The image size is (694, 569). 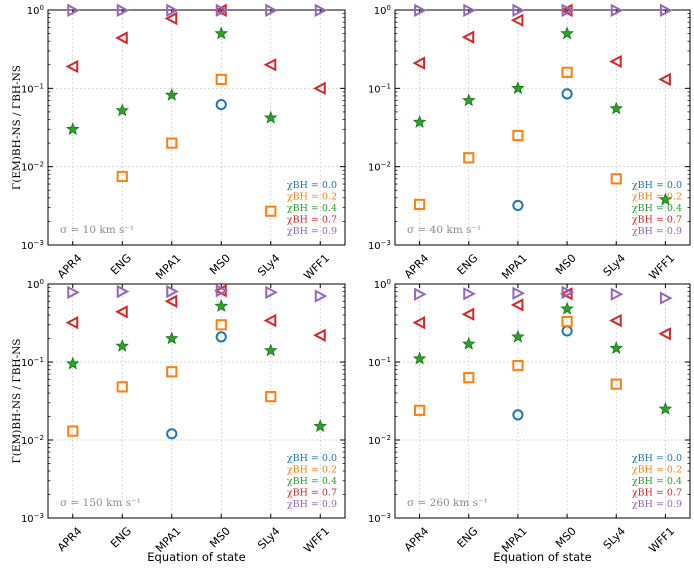 I want to click on sigma-annotation: σ = 40 km s⁻¹, so click(x=444, y=230).